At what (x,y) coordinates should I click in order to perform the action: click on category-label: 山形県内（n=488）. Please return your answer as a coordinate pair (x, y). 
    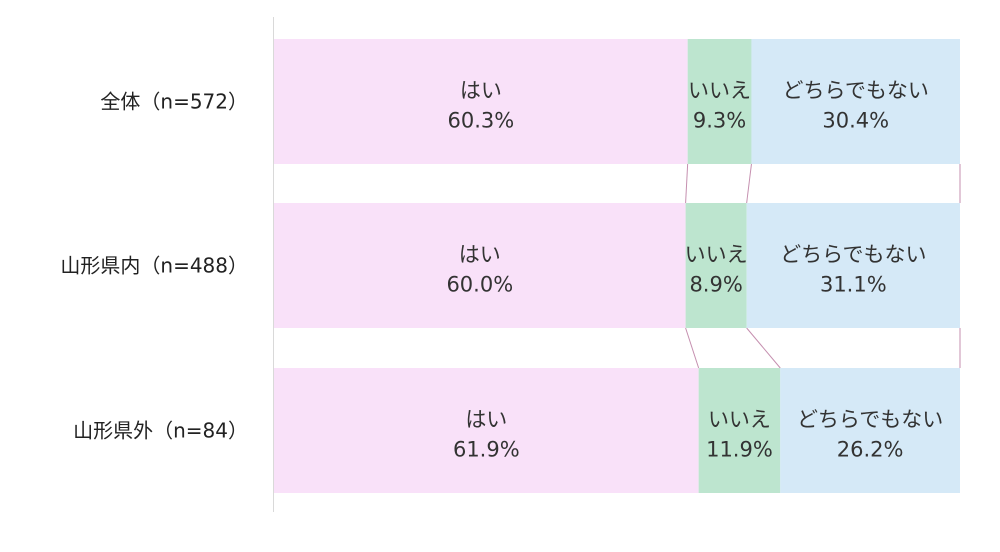
    Looking at the image, I should click on (154, 266).